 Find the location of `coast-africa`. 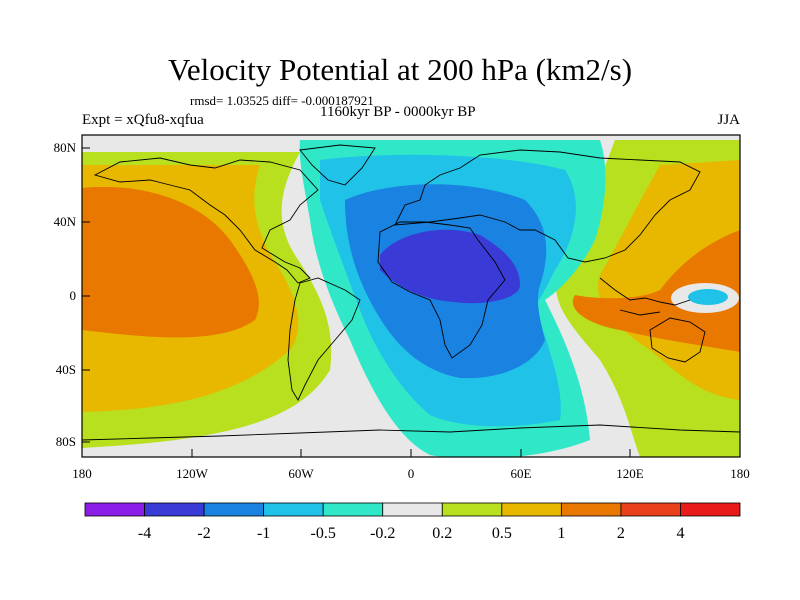

coast-africa is located at coordinates (441, 290).